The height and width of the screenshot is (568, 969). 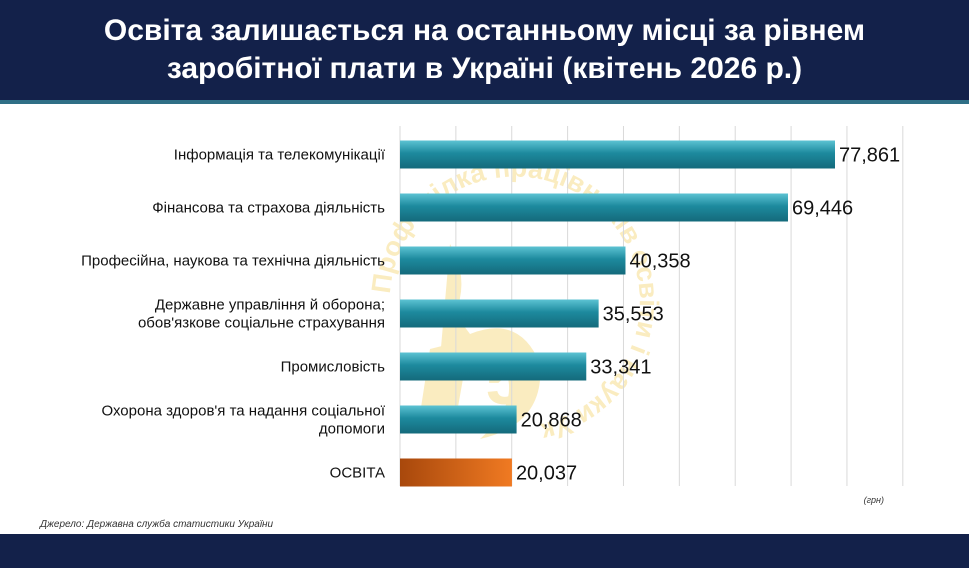 What do you see at coordinates (822, 209) in the screenshot?
I see `value-label: 69,446` at bounding box center [822, 209].